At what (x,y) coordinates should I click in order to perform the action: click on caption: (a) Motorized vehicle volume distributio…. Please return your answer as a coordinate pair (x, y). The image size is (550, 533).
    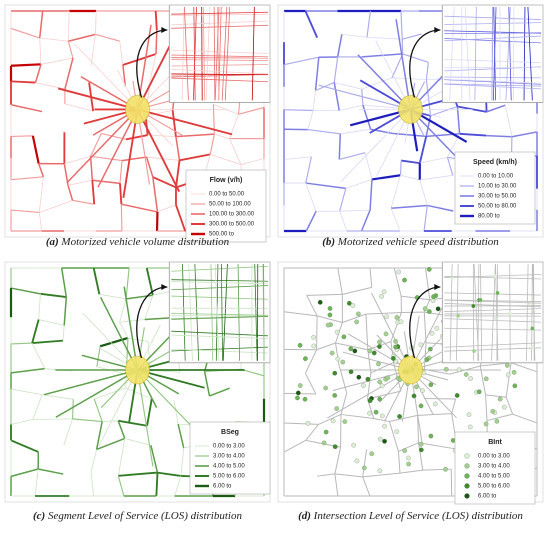
    Looking at the image, I should click on (138, 242).